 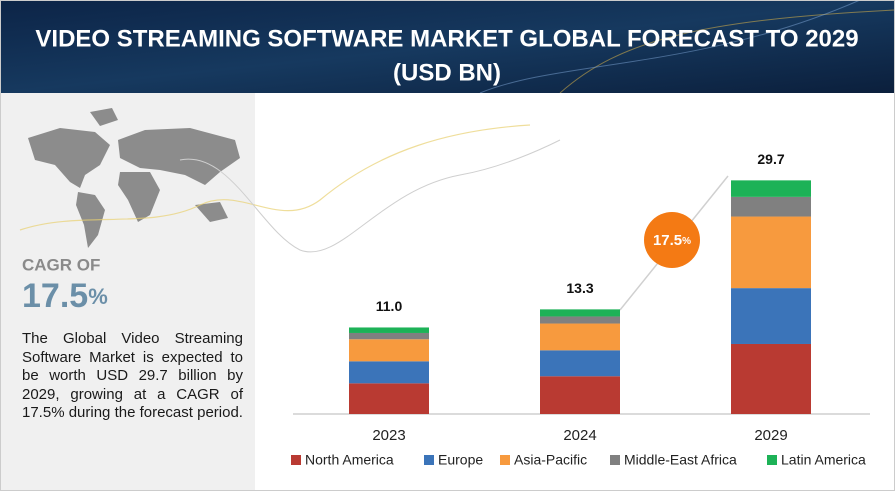 What do you see at coordinates (686, 241) in the screenshot?
I see `cagr-bubble-unit: %` at bounding box center [686, 241].